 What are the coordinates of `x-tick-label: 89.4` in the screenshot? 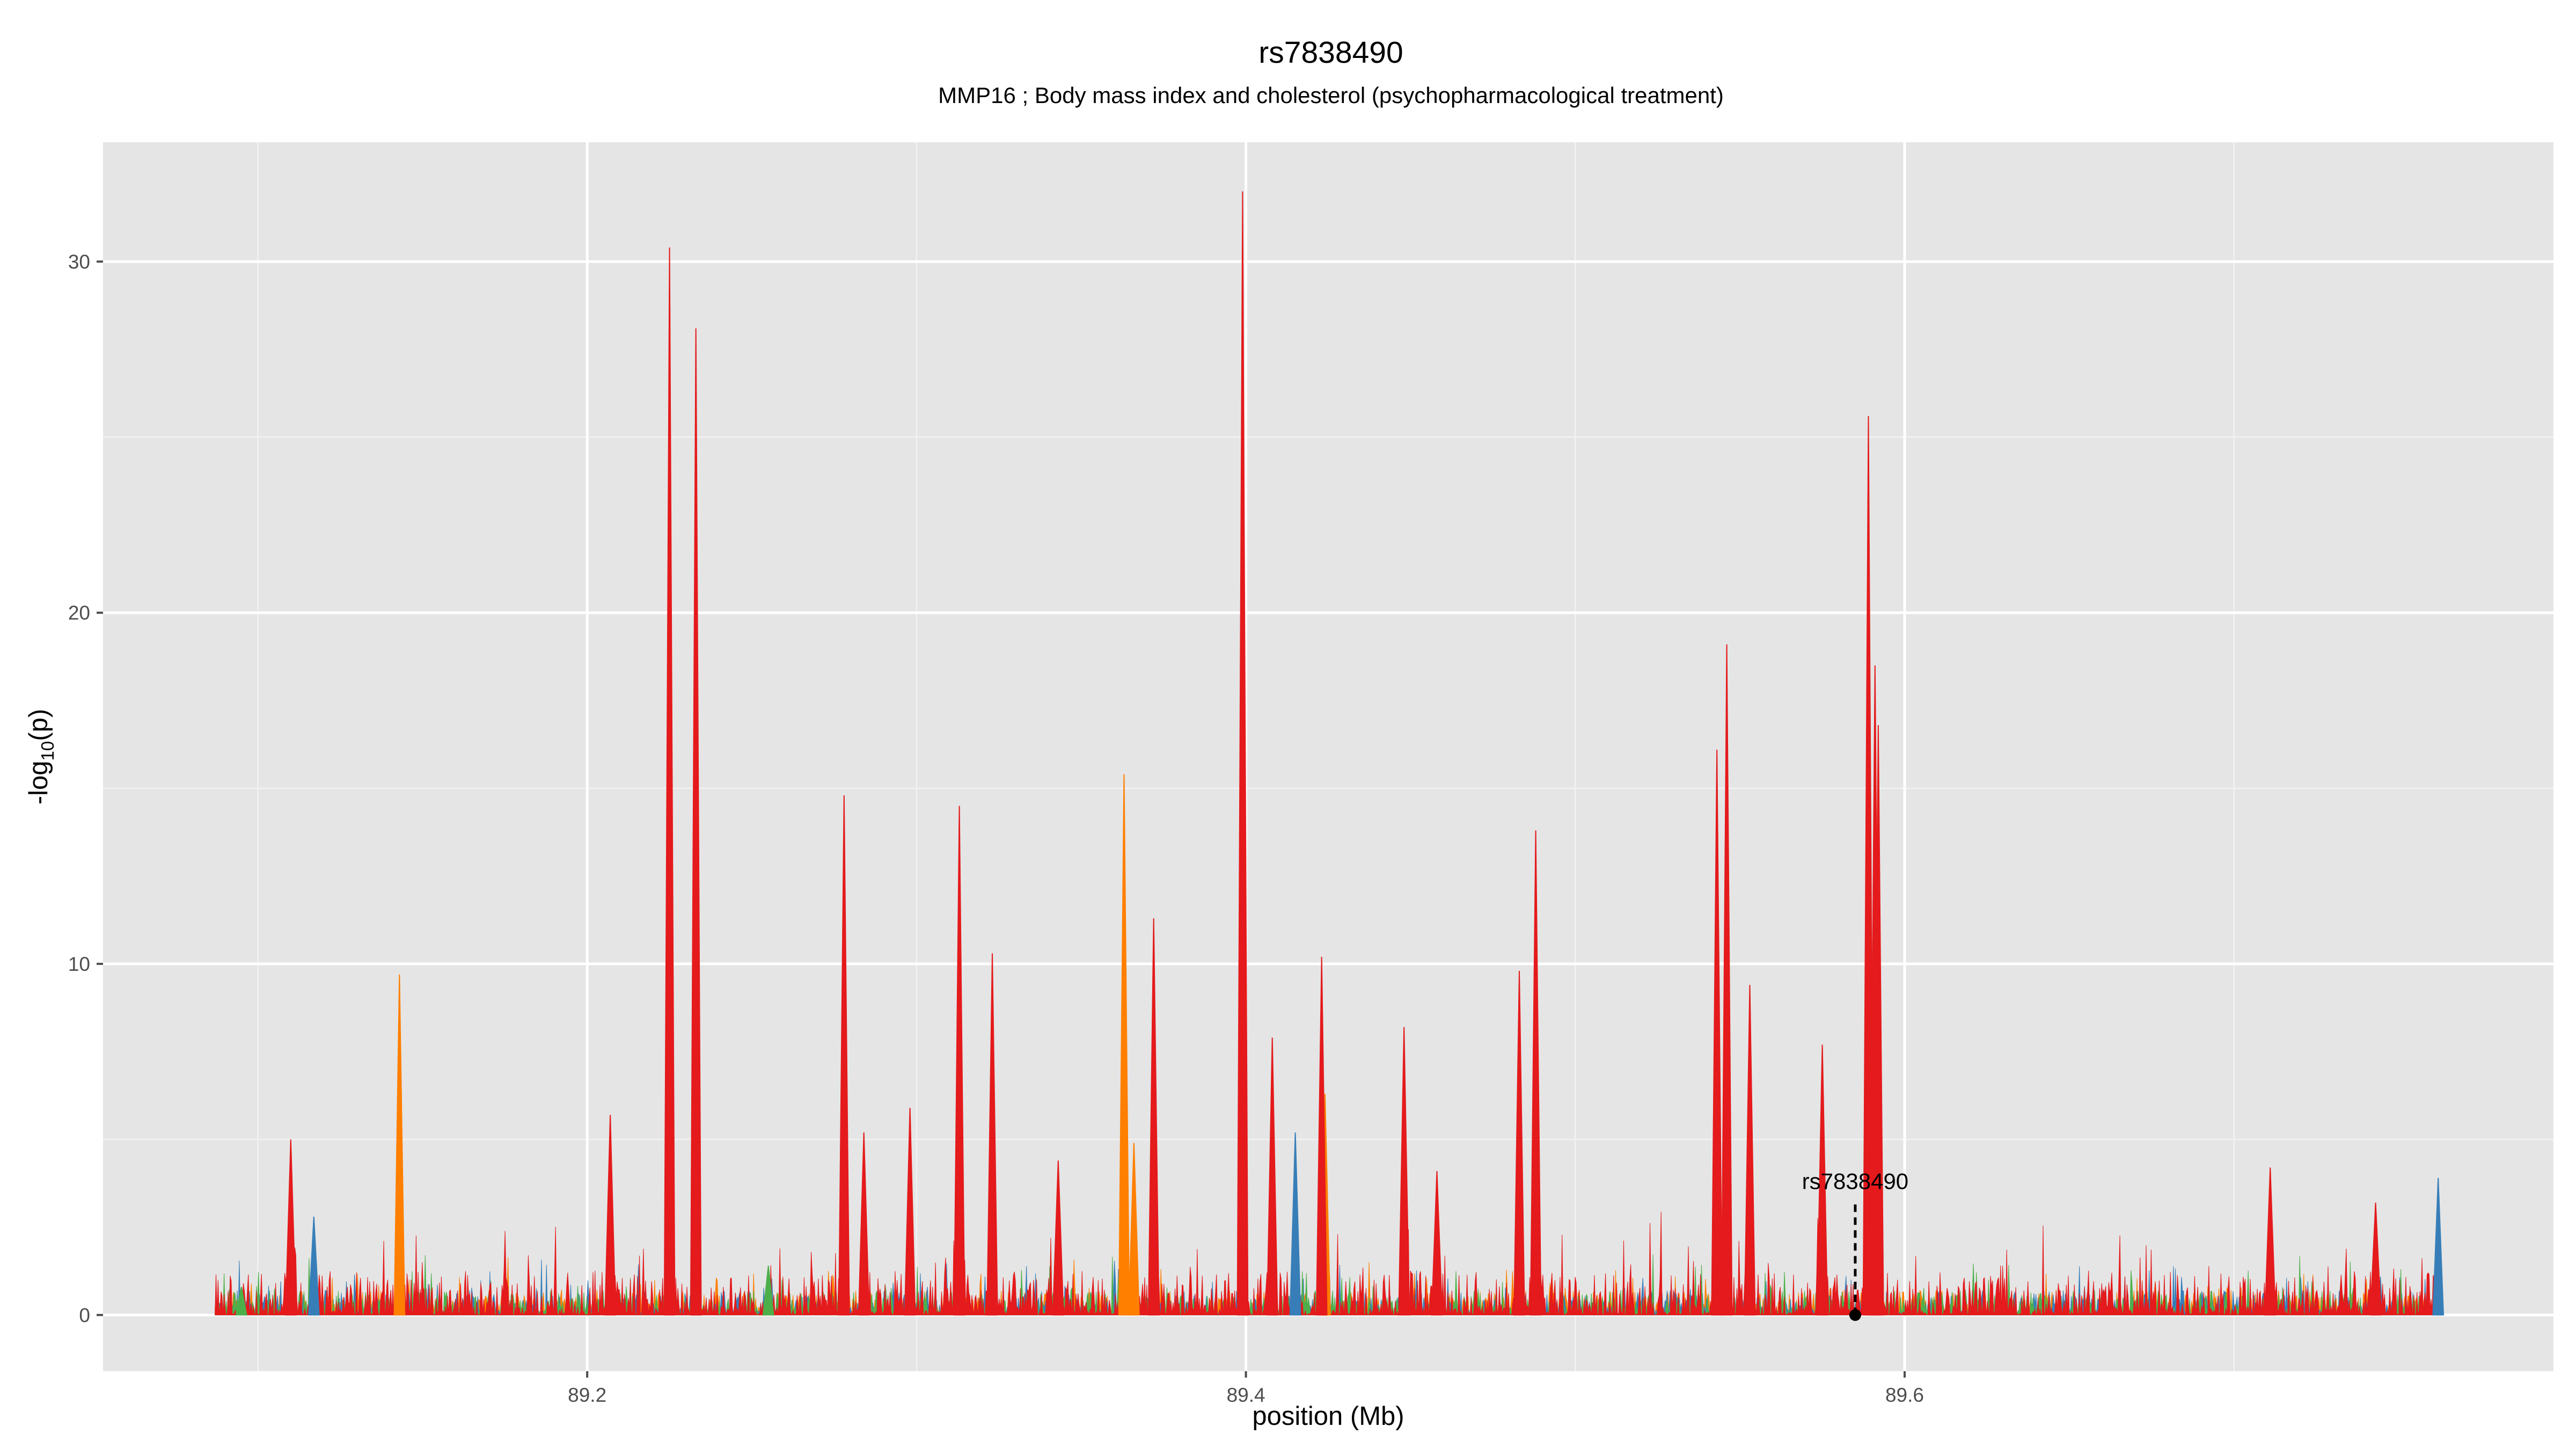 It's located at (1246, 1395).